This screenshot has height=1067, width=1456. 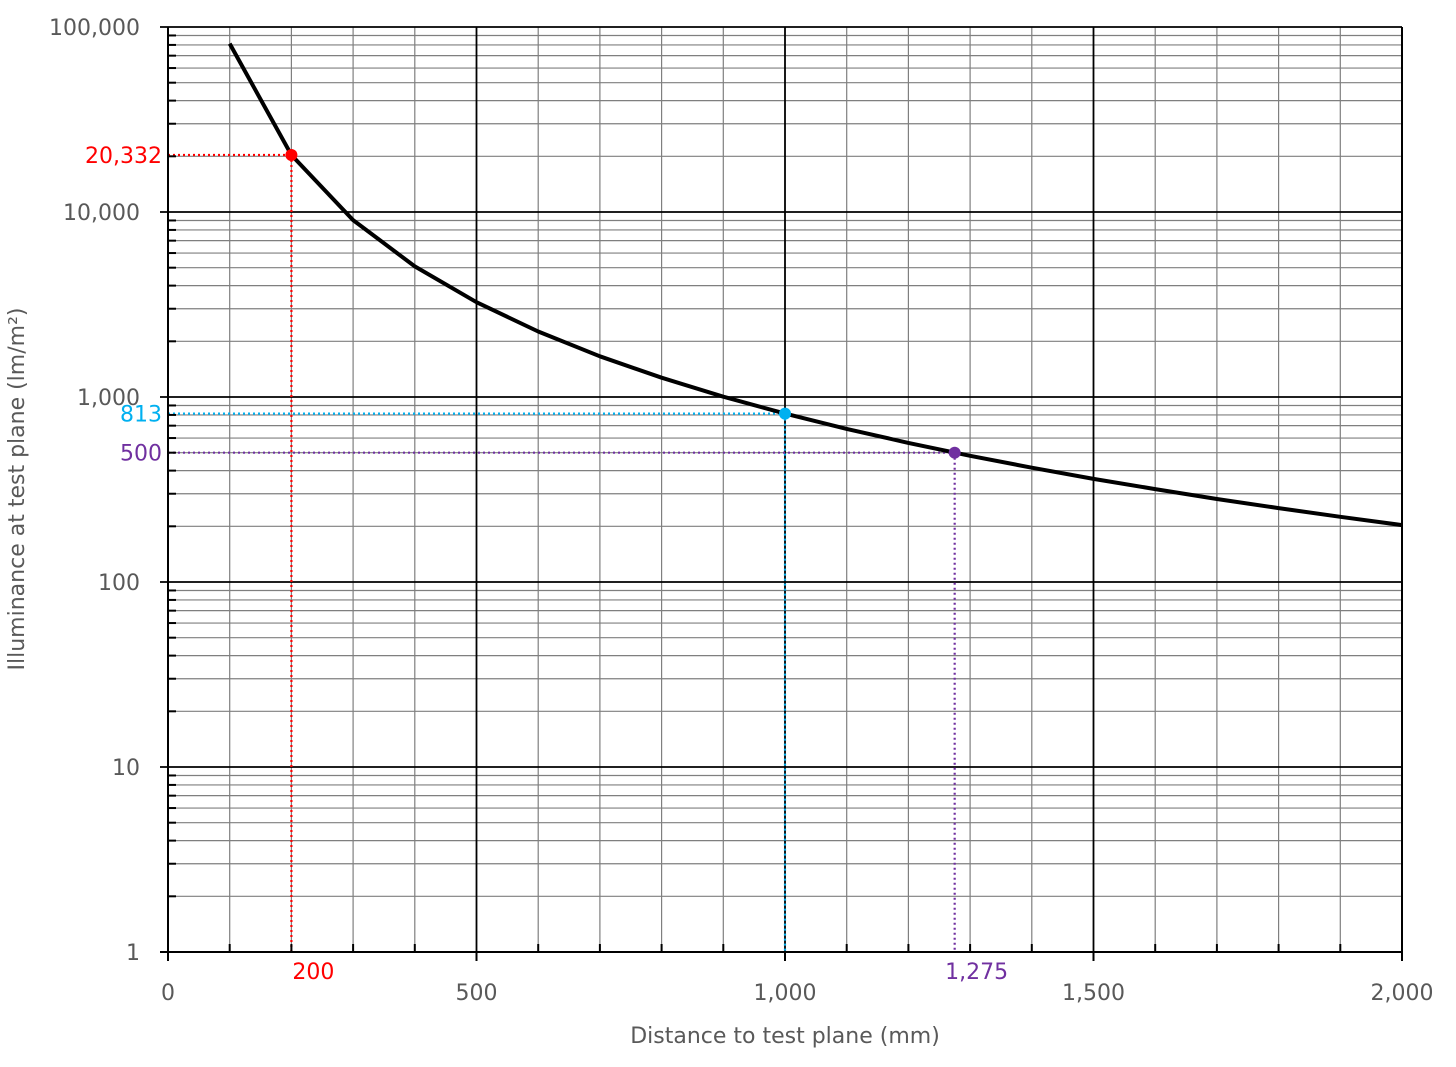 What do you see at coordinates (1093, 993) in the screenshot?
I see `x-tick-label: 1,500` at bounding box center [1093, 993].